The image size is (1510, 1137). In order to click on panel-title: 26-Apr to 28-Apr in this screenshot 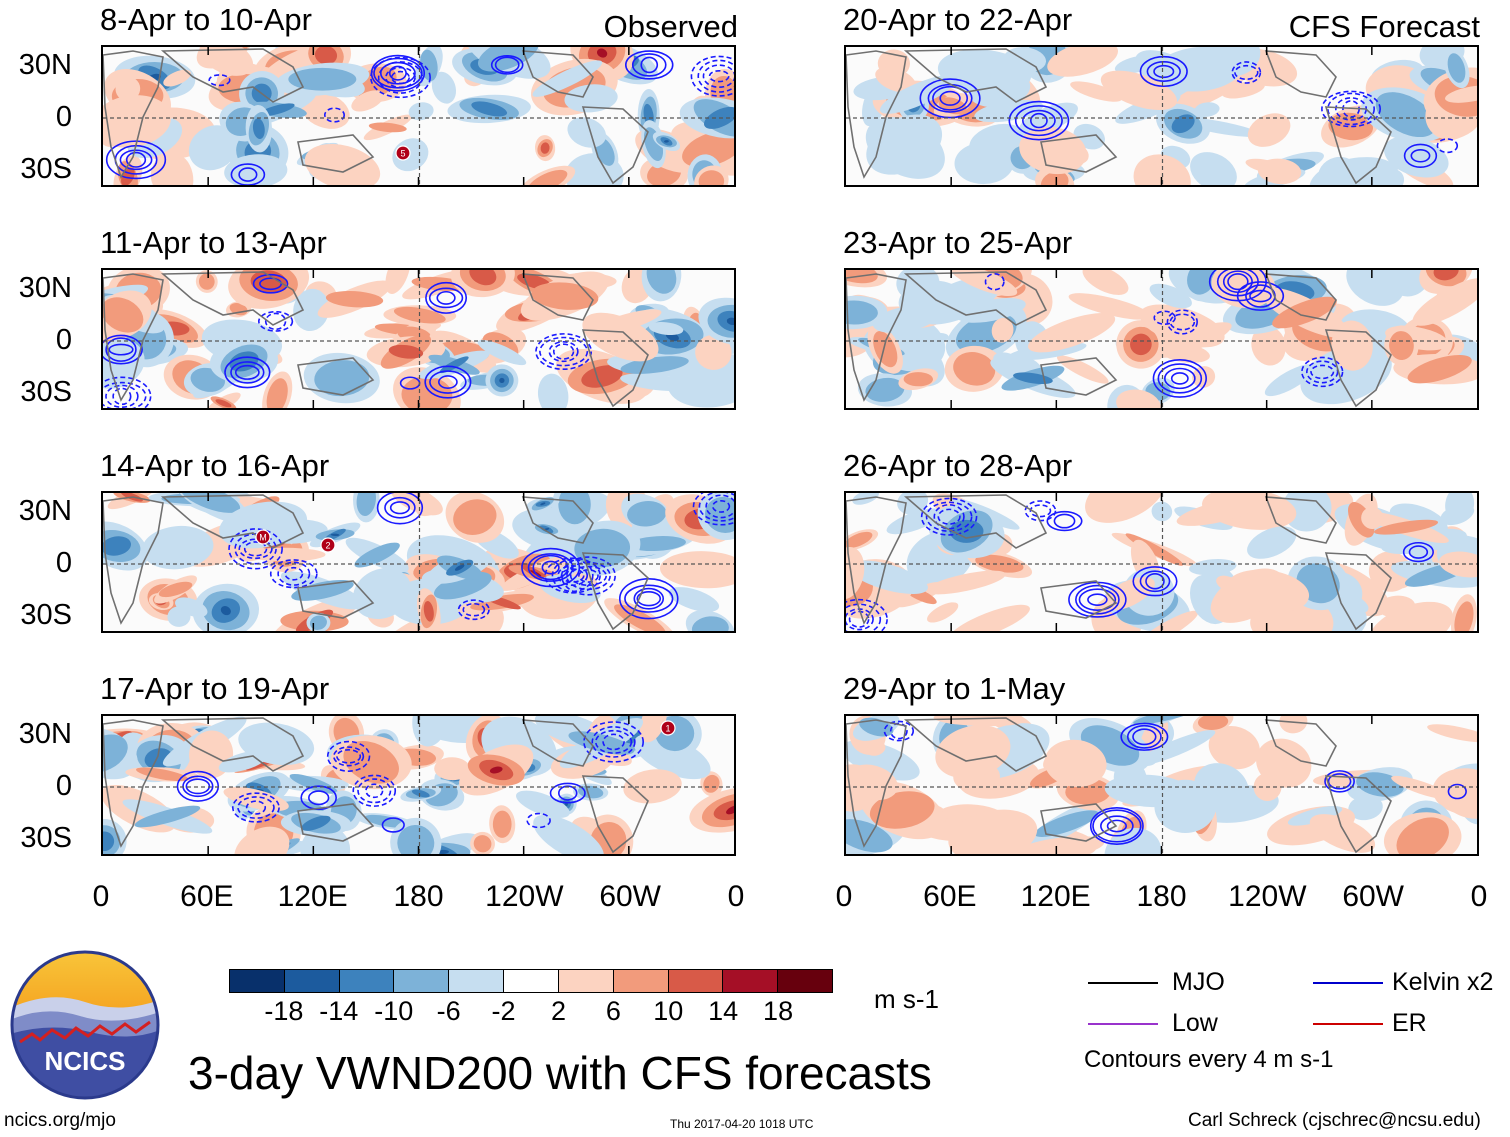, I will do `click(958, 465)`.